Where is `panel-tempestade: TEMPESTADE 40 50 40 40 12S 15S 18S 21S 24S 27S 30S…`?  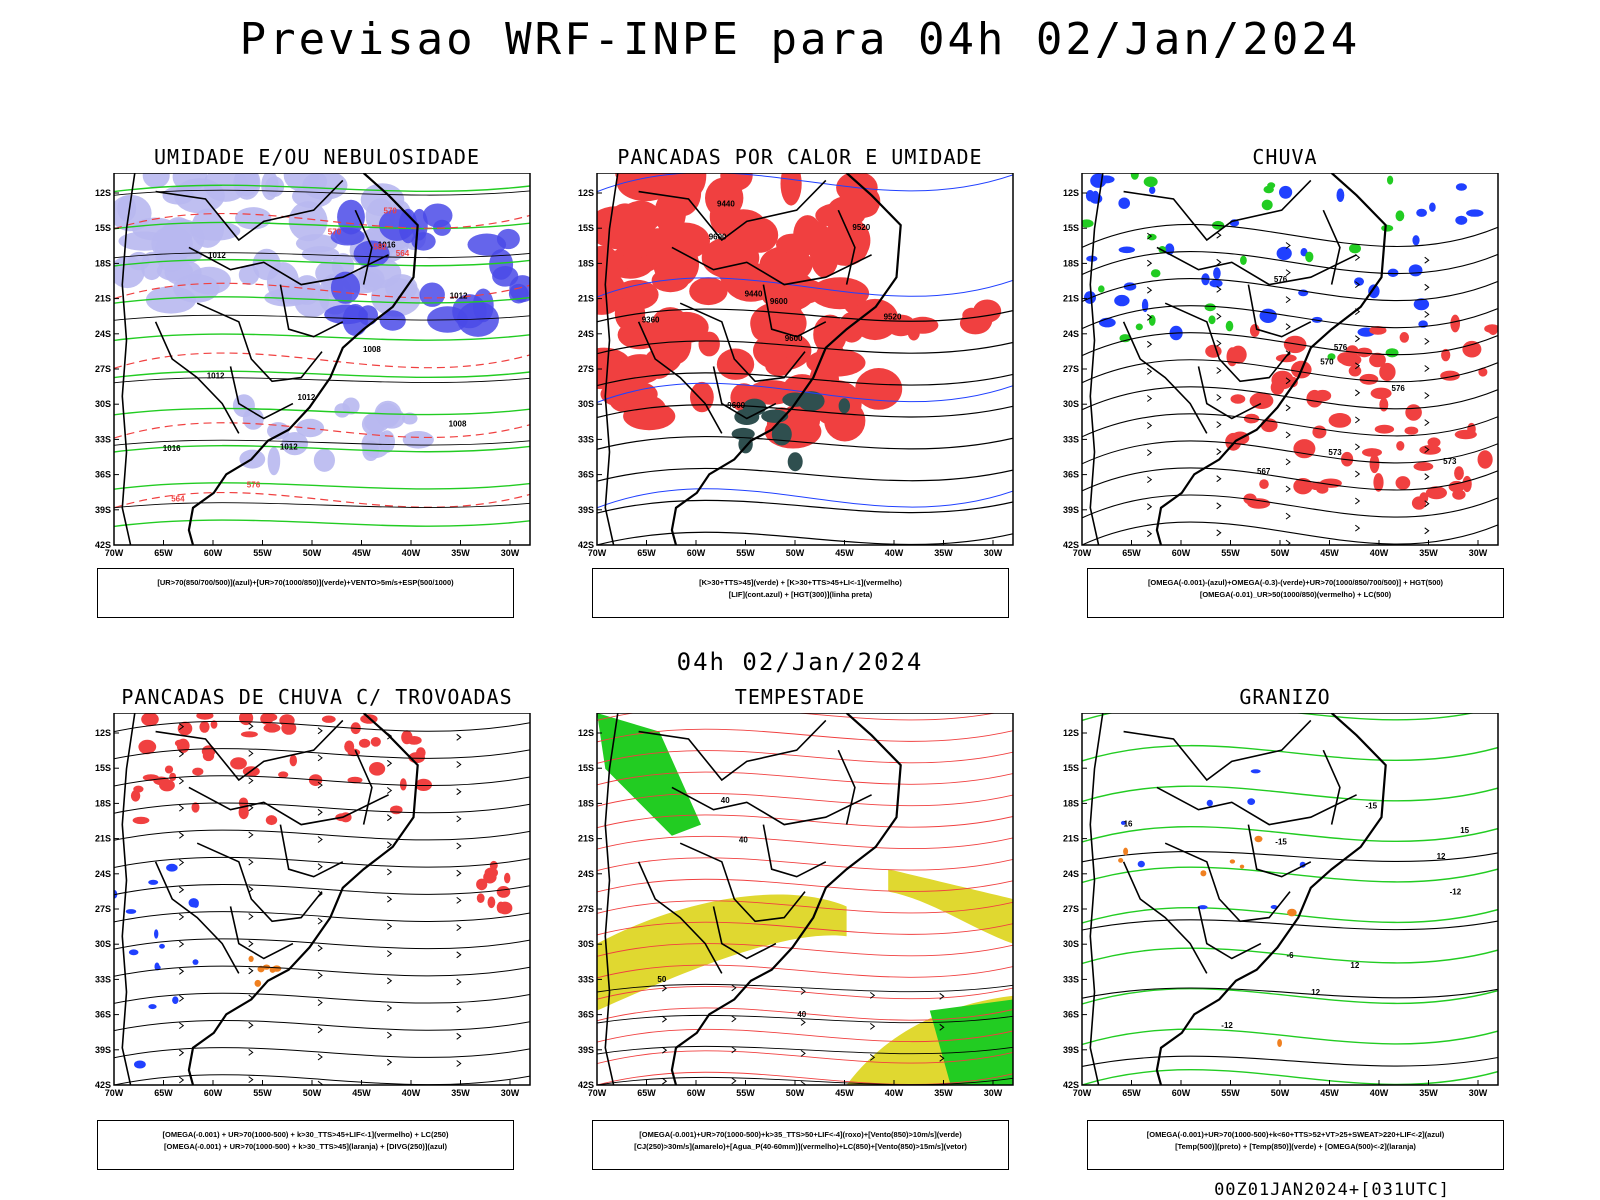 panel-tempestade: TEMPESTADE 40 50 40 40 12S 15S 18S 21S 24S 27S 30S… is located at coordinates (800, 920).